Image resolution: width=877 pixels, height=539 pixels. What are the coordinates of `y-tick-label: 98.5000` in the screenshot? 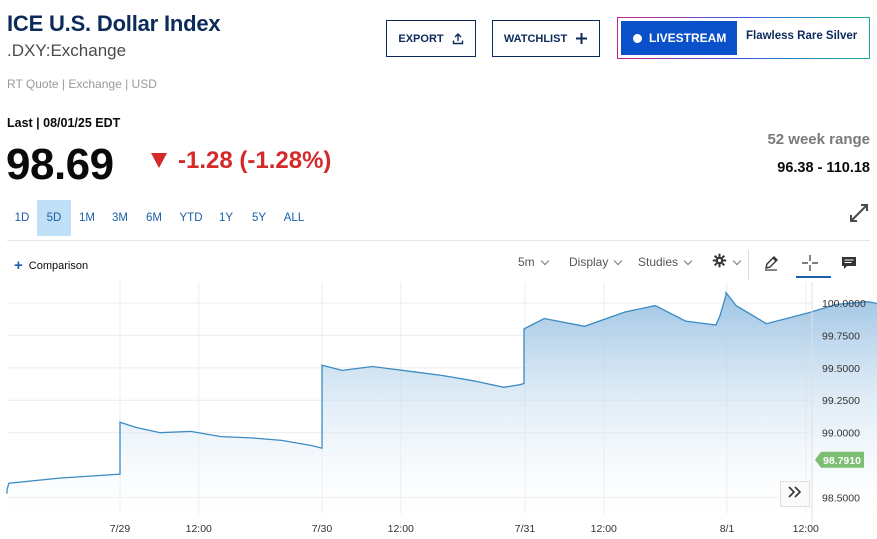 It's located at (841, 499).